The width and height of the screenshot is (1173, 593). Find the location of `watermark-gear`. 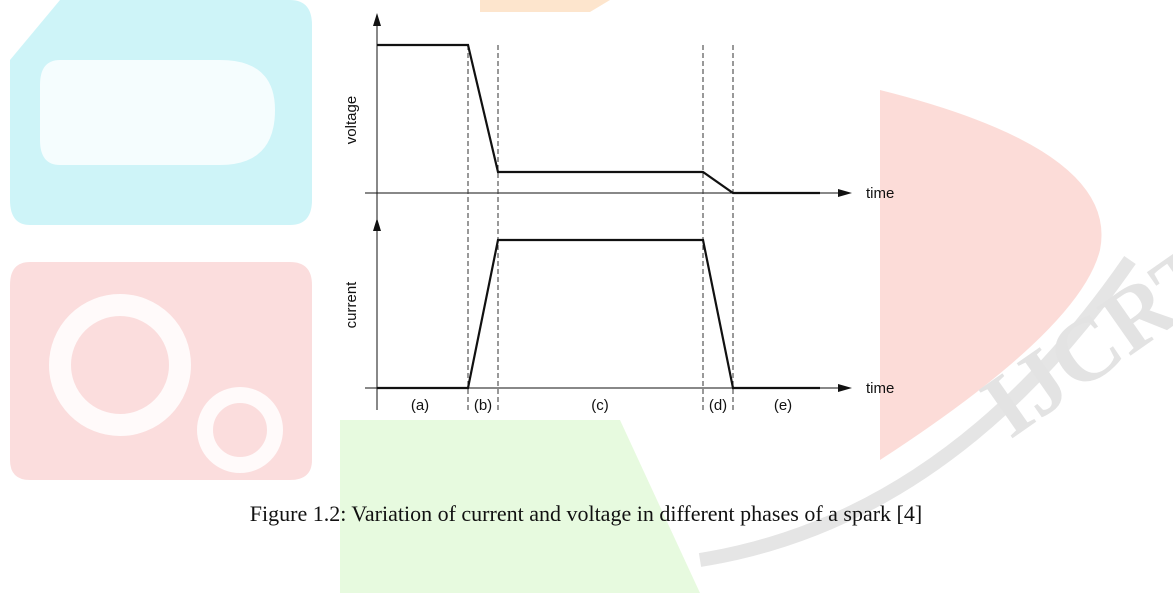

watermark-gear is located at coordinates (120, 365).